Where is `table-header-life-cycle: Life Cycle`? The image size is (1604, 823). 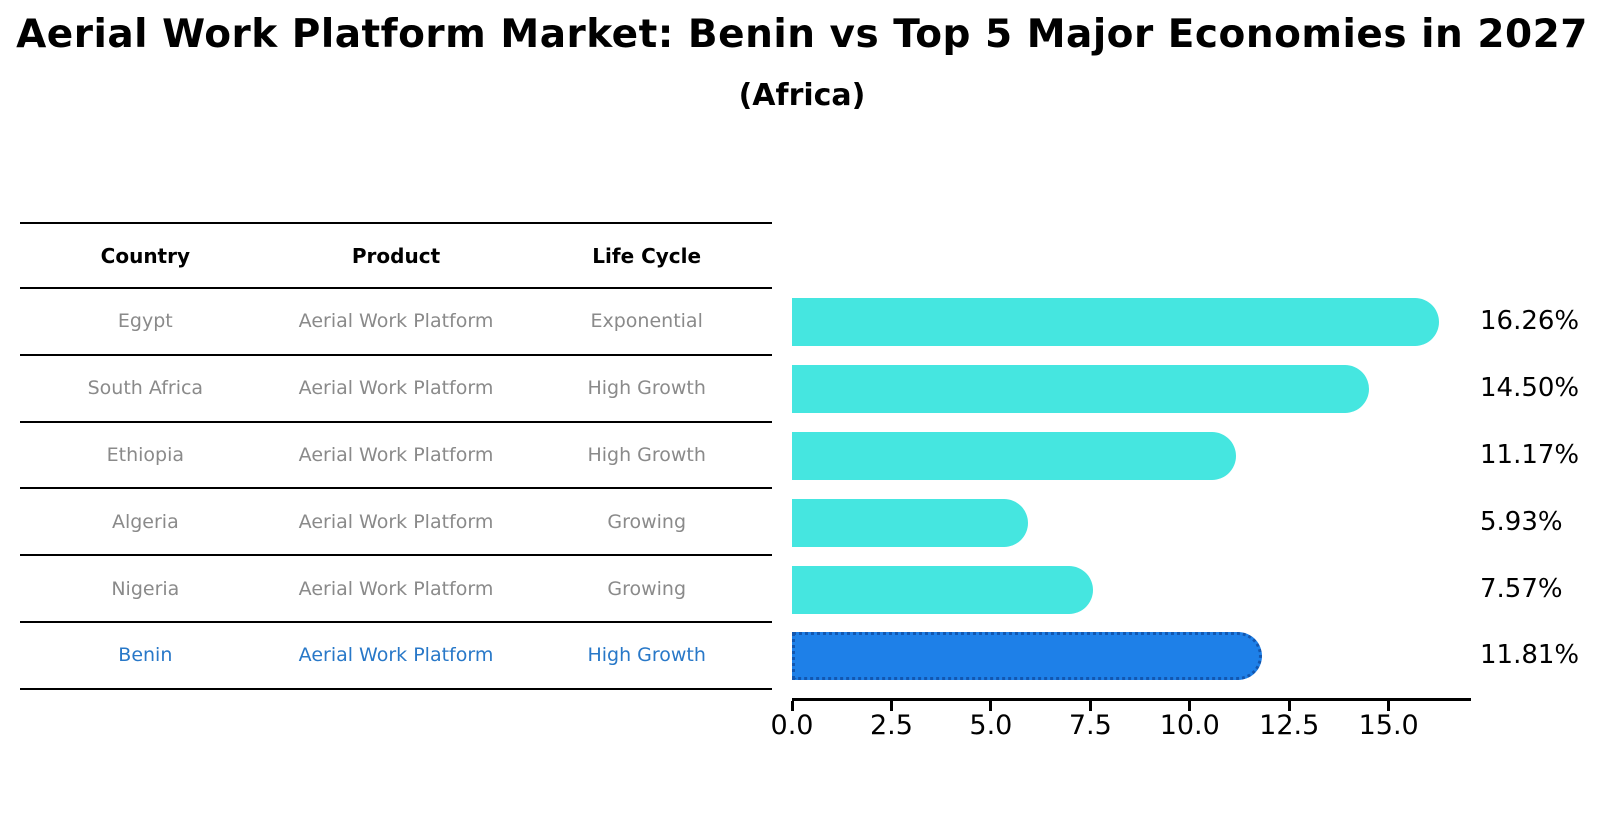
table-header-life-cycle: Life Cycle is located at coordinates (647, 255).